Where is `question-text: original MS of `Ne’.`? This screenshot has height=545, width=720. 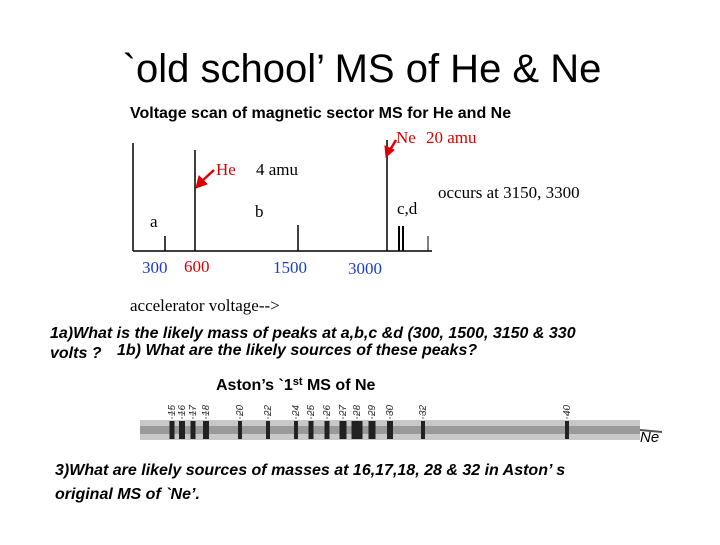
question-text: original MS of `Ne’. is located at coordinates (127, 494).